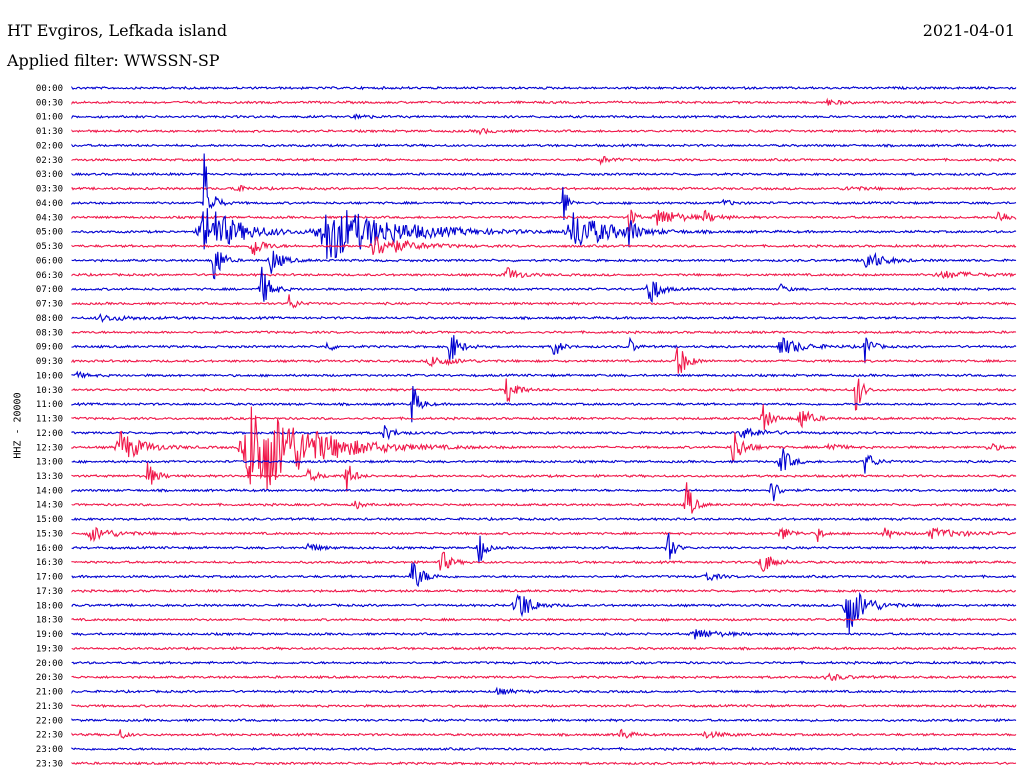  Describe the element at coordinates (49, 233) in the screenshot. I see `time-tick-label: 05:00` at that location.